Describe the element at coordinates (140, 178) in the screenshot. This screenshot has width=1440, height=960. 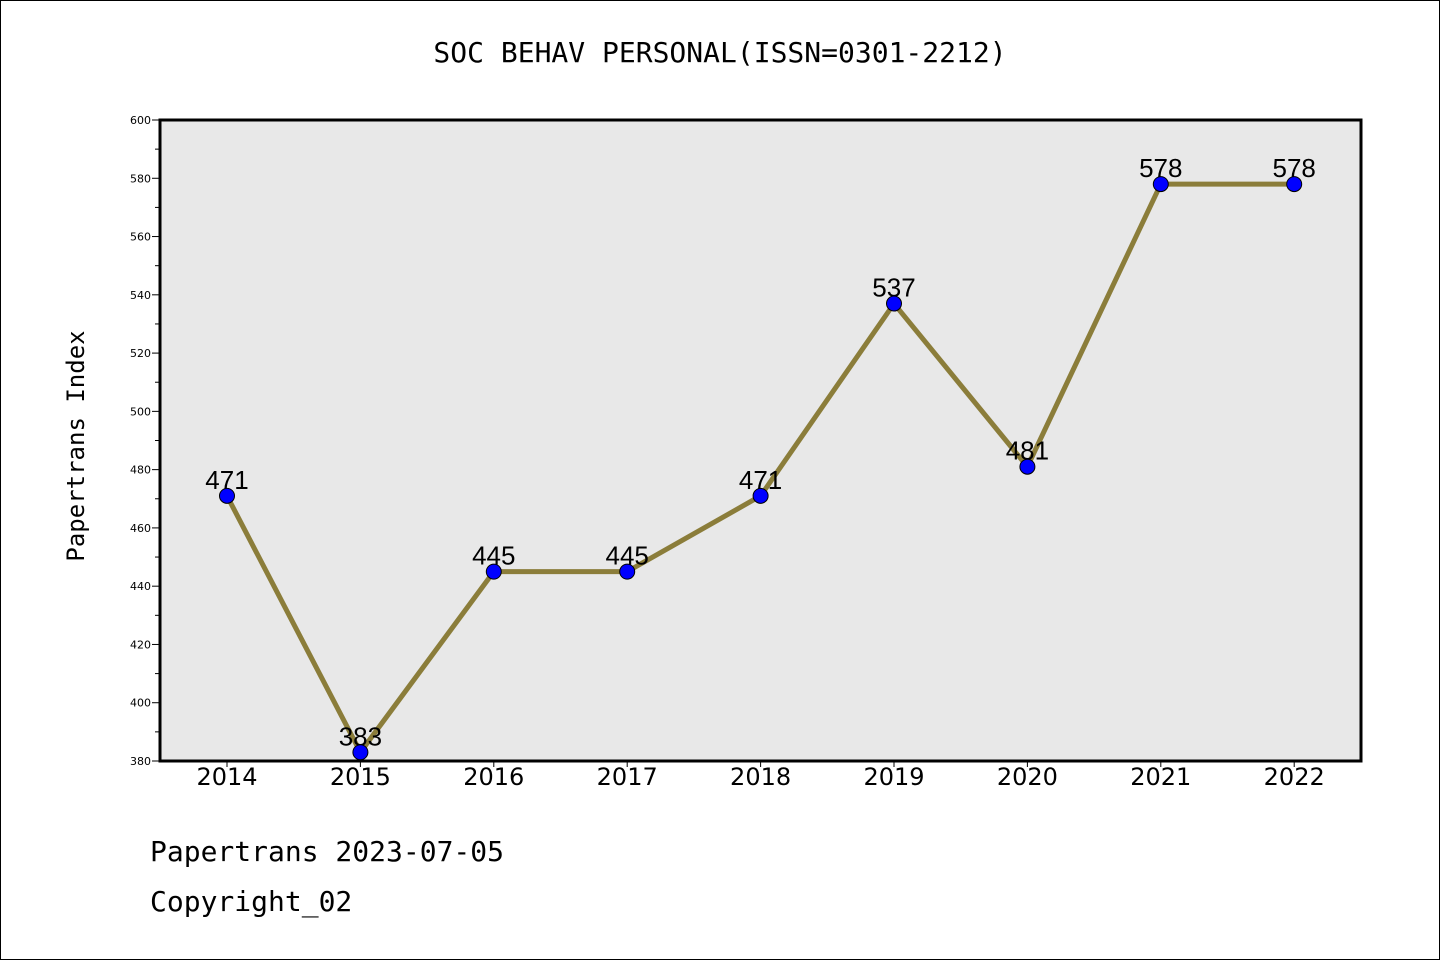
I see `y-tick-label: 580` at that location.